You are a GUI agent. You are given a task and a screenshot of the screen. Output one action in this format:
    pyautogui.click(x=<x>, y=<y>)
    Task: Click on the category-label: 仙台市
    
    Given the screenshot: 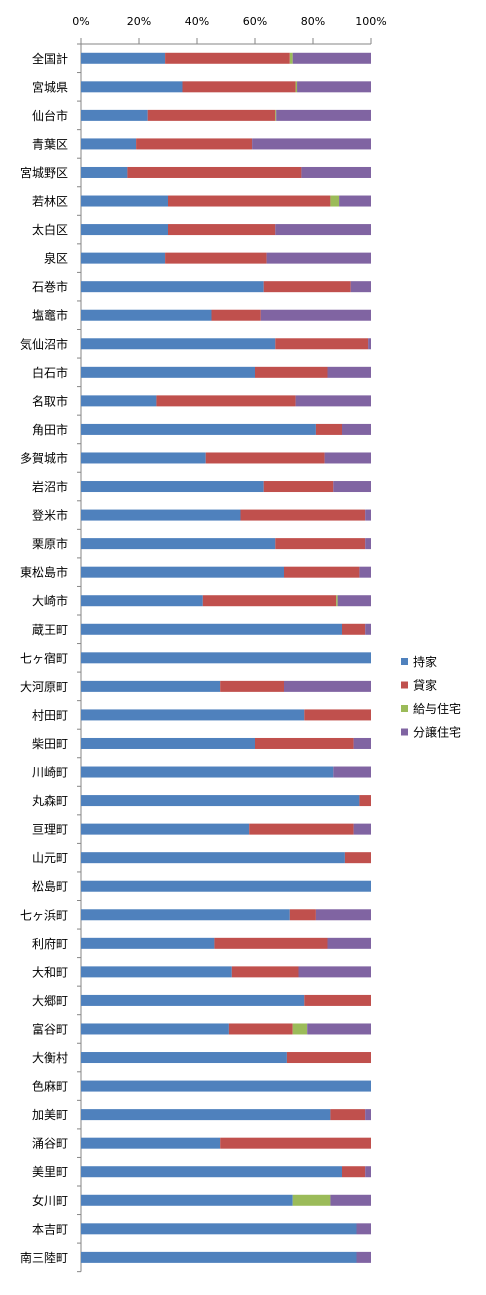 What is the action you would take?
    pyautogui.click(x=50, y=115)
    